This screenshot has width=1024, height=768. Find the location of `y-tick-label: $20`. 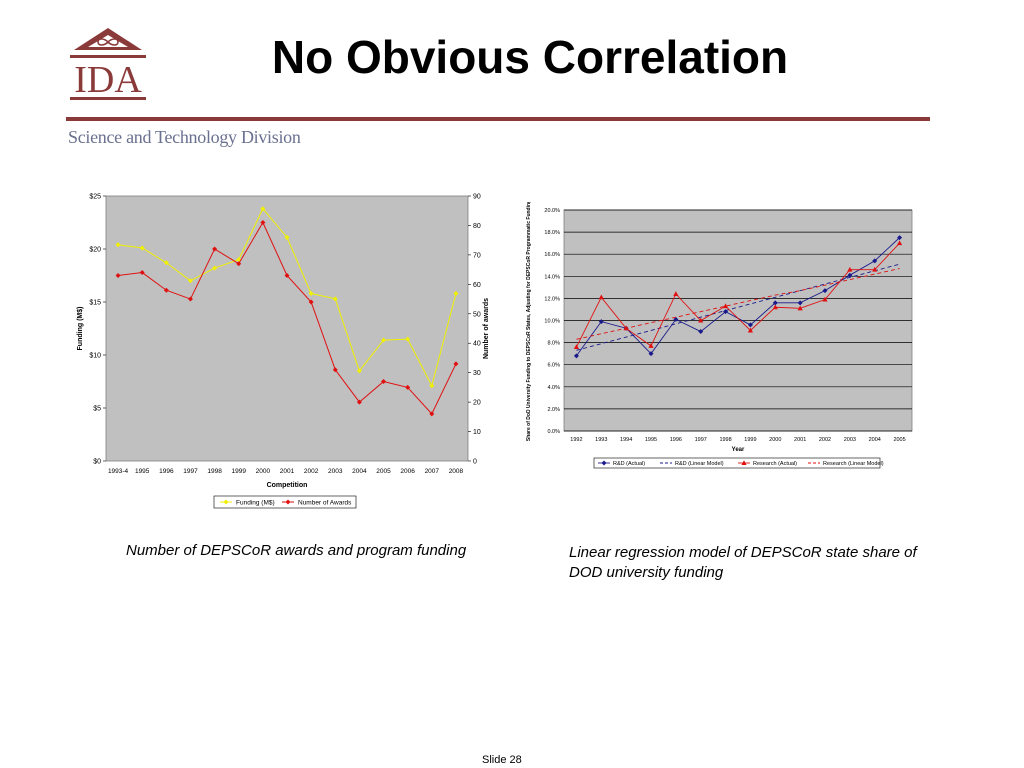

y-tick-label: $20 is located at coordinates (95, 250).